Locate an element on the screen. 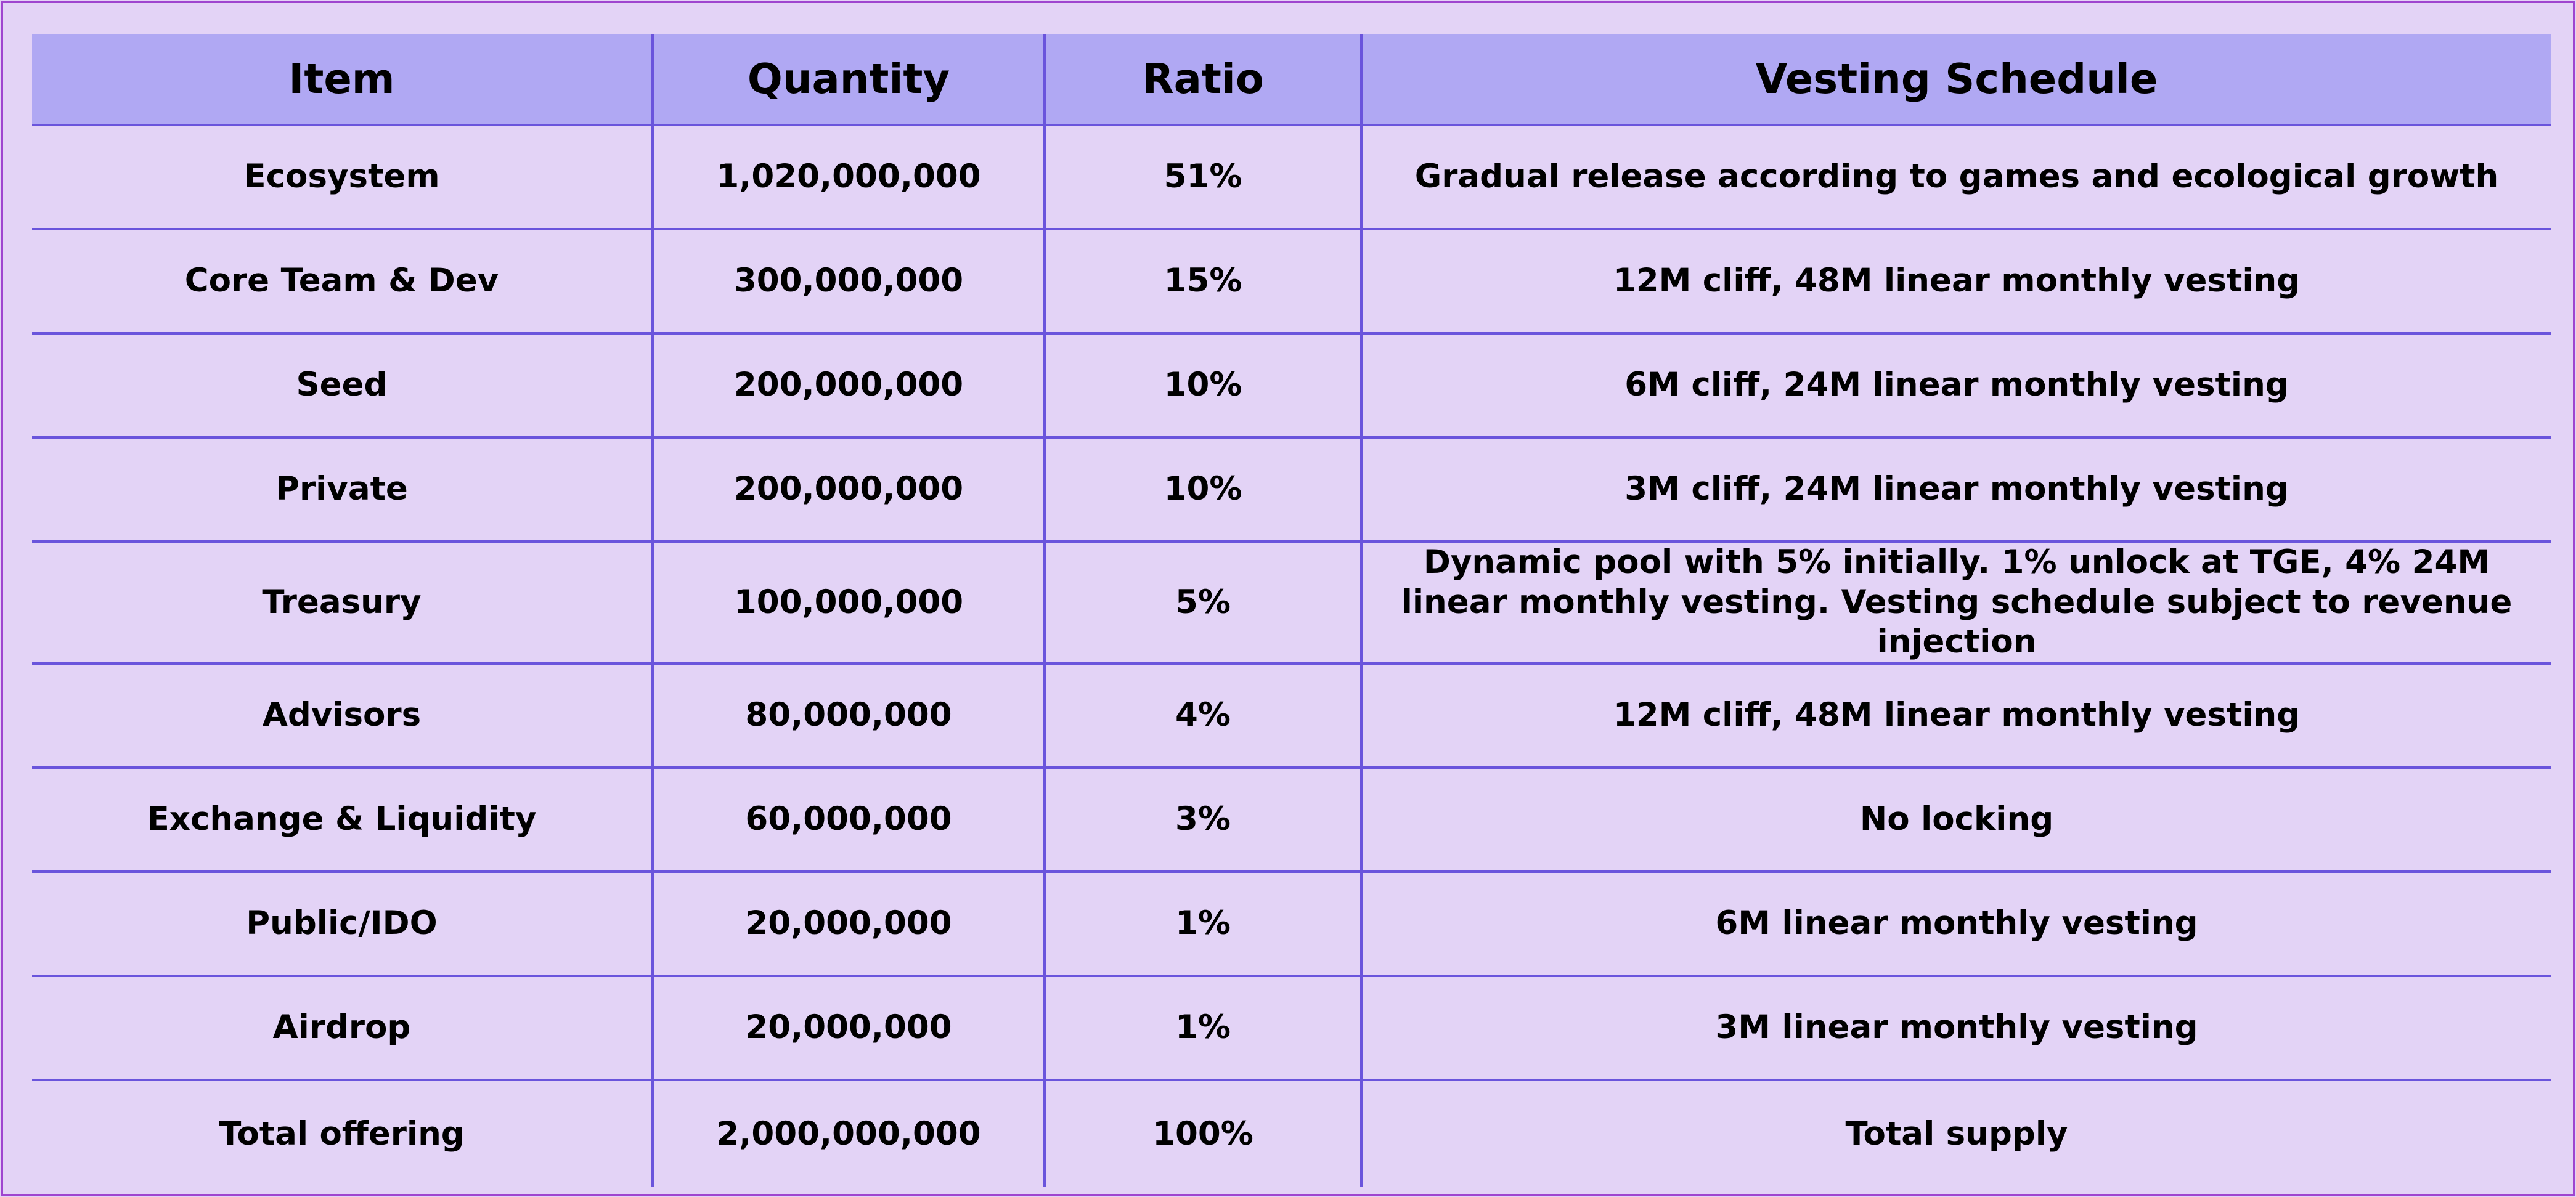 The image size is (2576, 1197). cell-quantity: 2,000,000,000 is located at coordinates (848, 1133).